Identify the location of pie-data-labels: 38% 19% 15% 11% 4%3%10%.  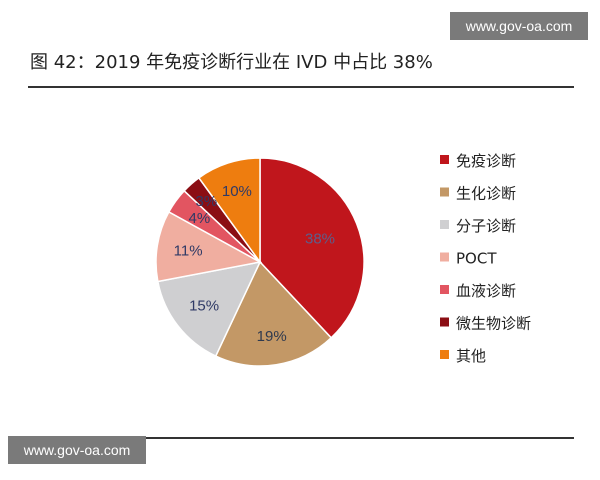
(254, 264).